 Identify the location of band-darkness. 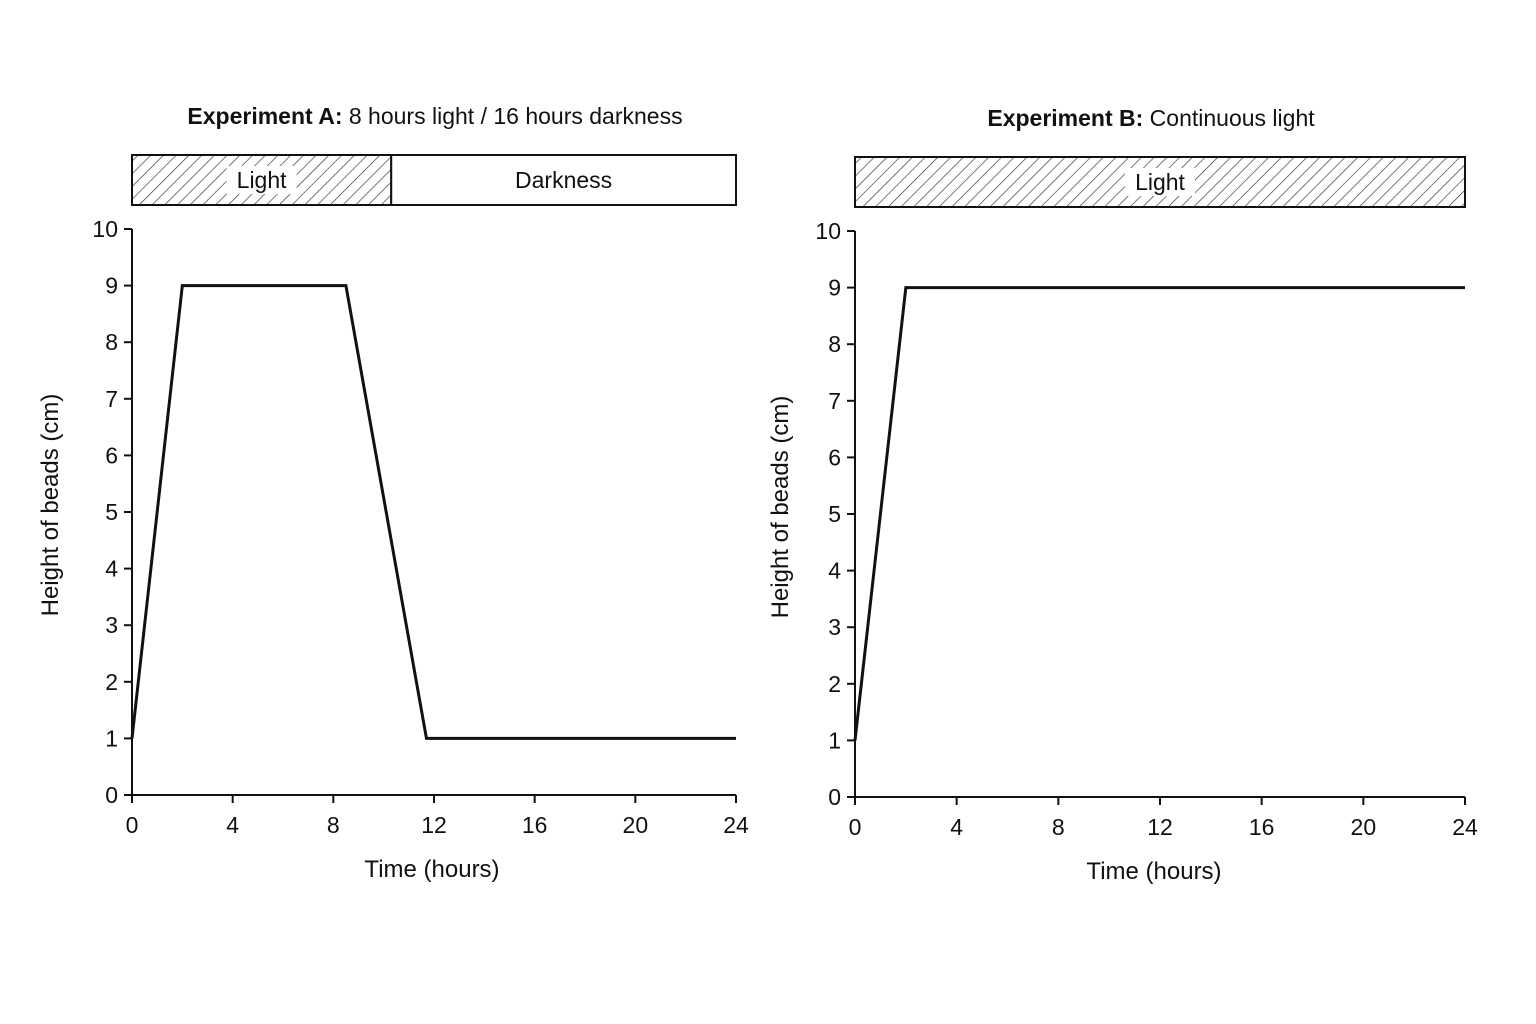
(563, 180).